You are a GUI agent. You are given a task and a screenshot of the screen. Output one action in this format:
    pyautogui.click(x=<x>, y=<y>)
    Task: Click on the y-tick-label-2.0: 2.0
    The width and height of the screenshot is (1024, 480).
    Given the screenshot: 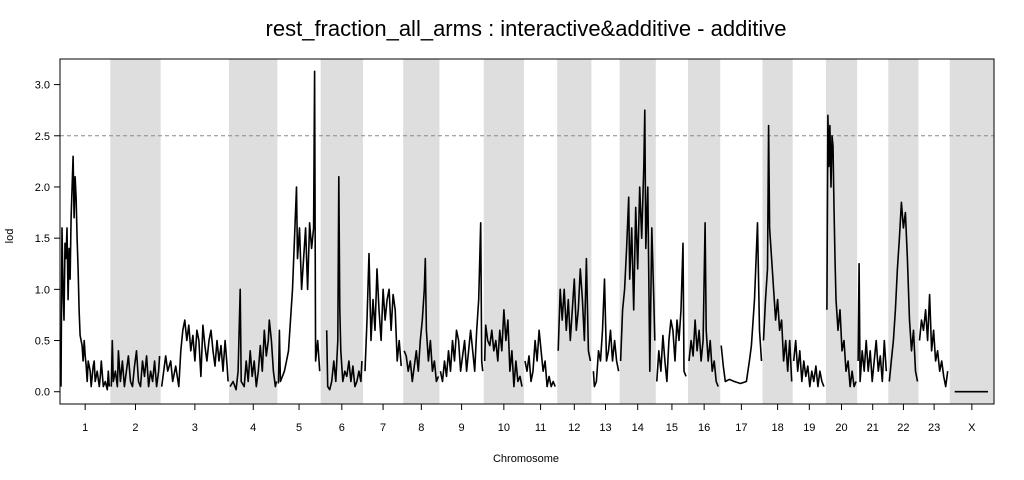 What is the action you would take?
    pyautogui.click(x=42, y=188)
    